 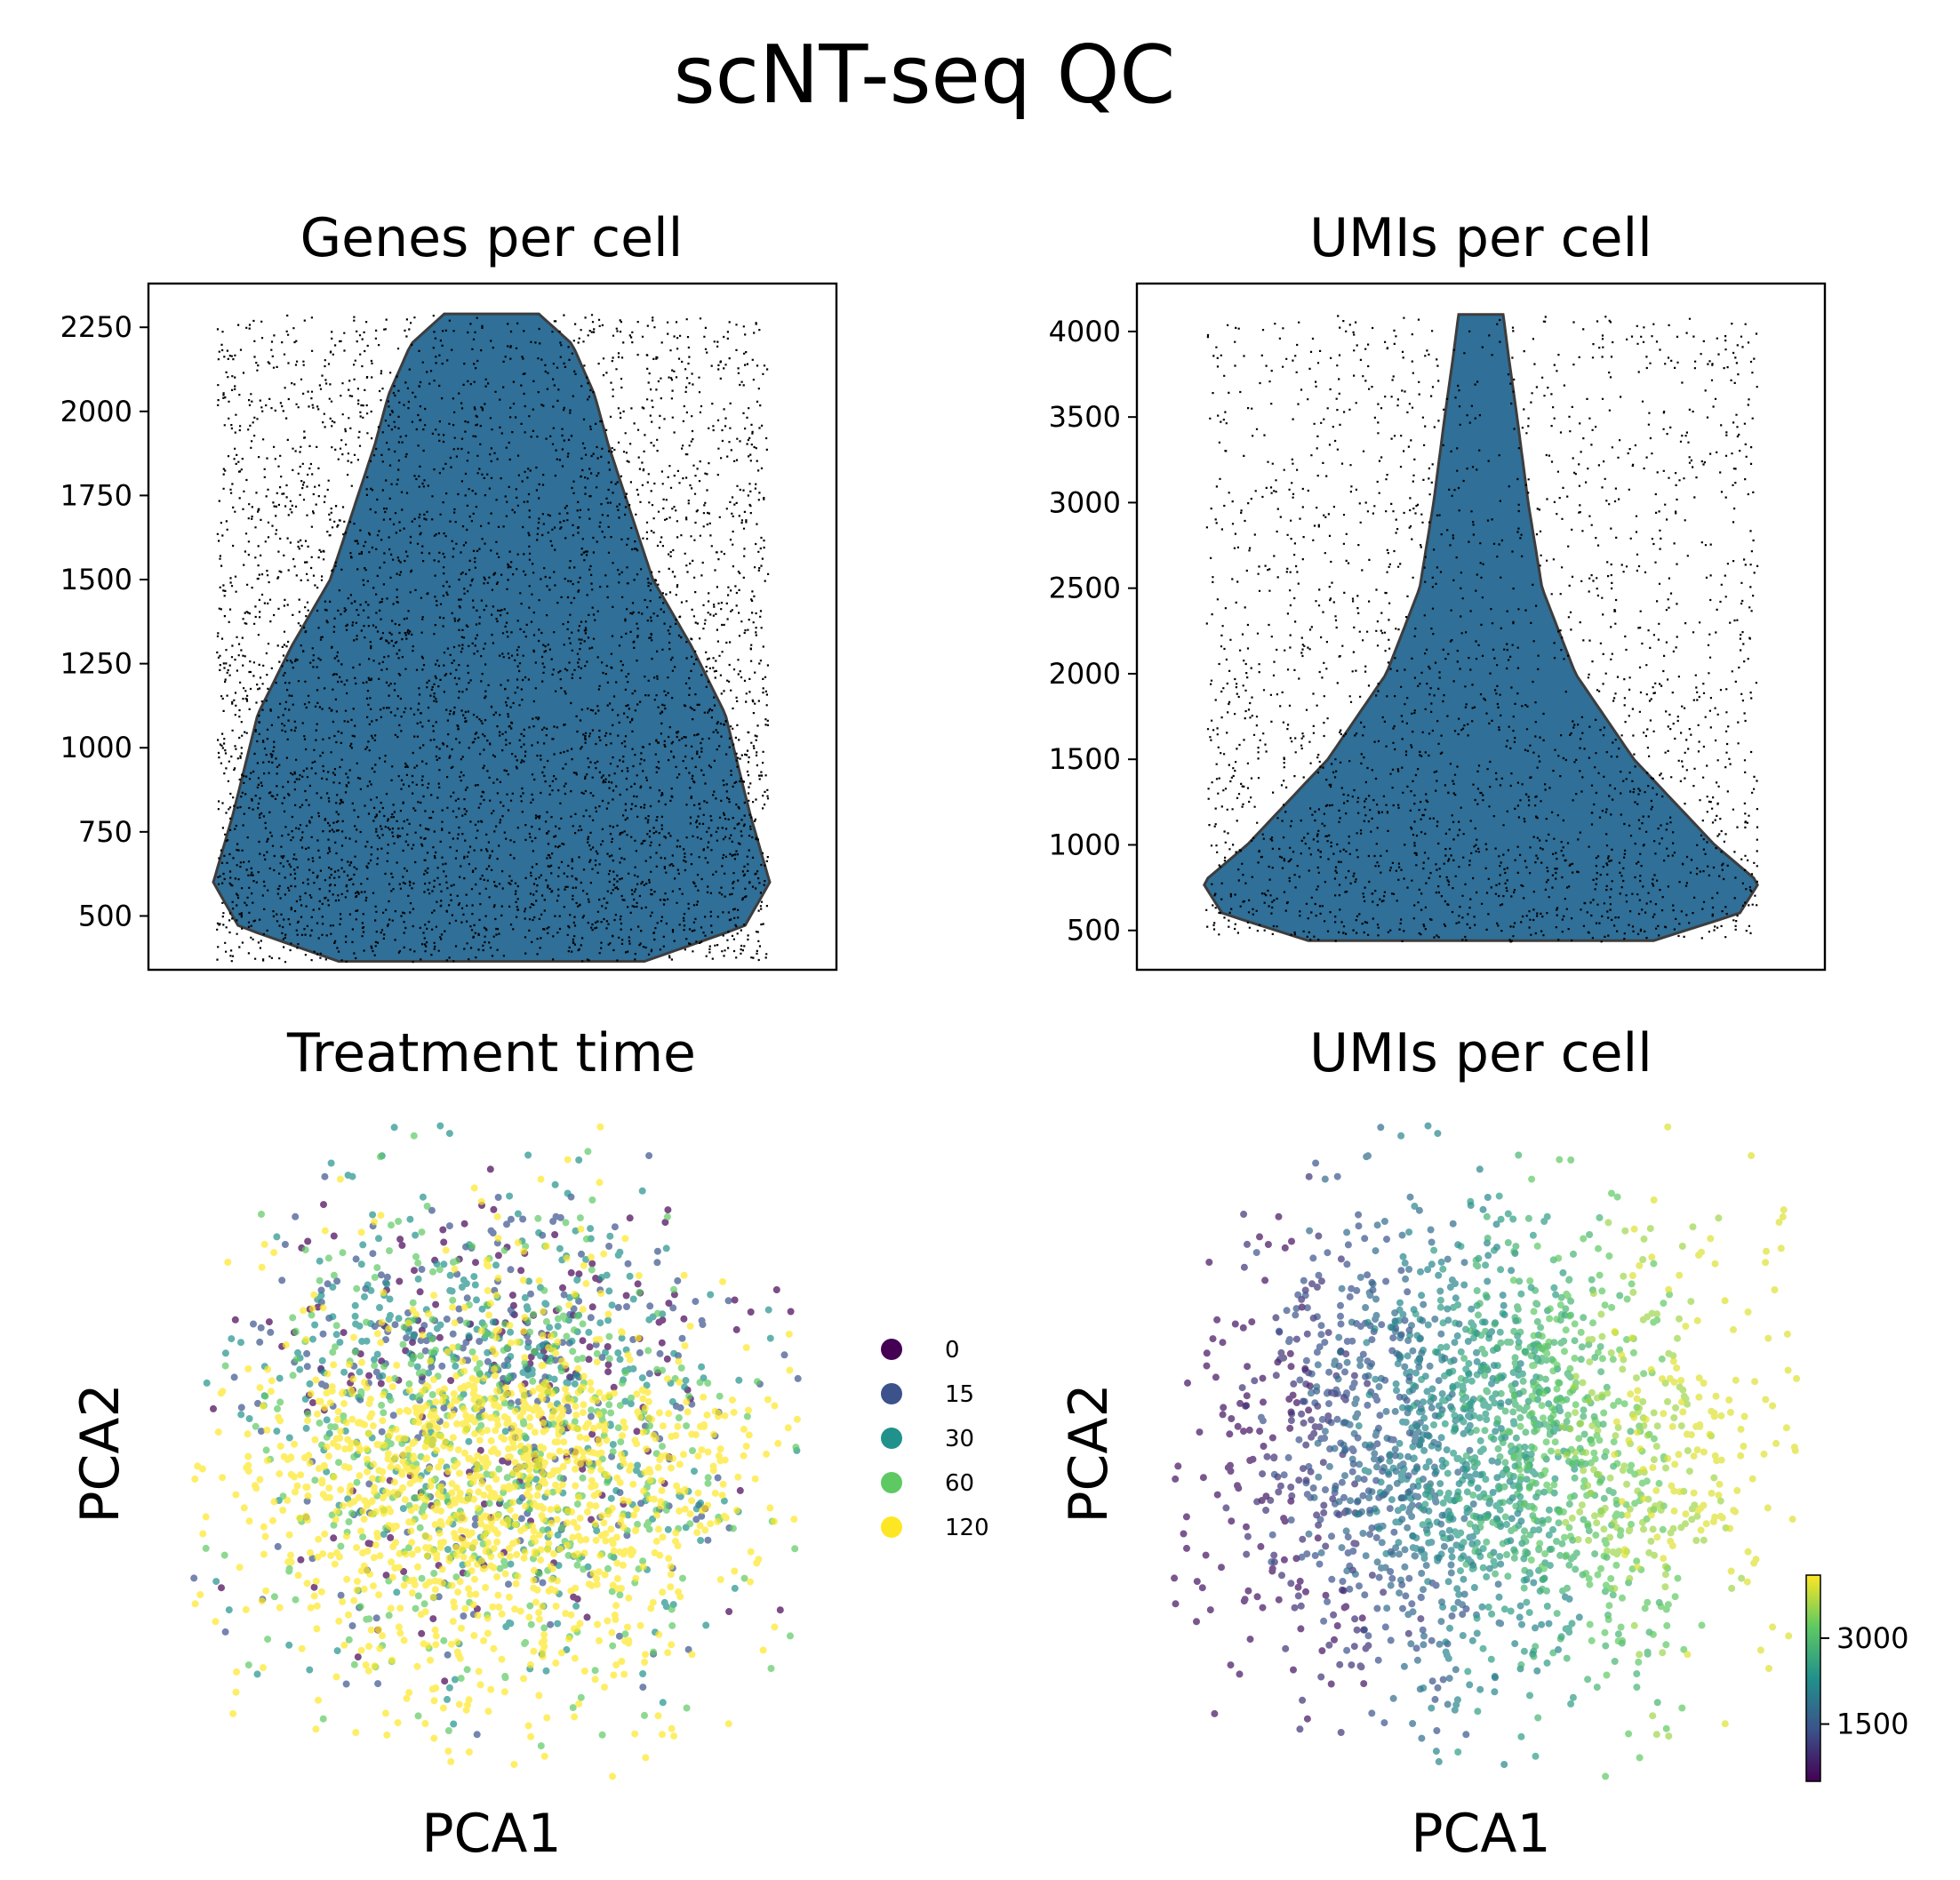 I want to click on figure-title: scNT-seq QC, so click(x=925, y=75).